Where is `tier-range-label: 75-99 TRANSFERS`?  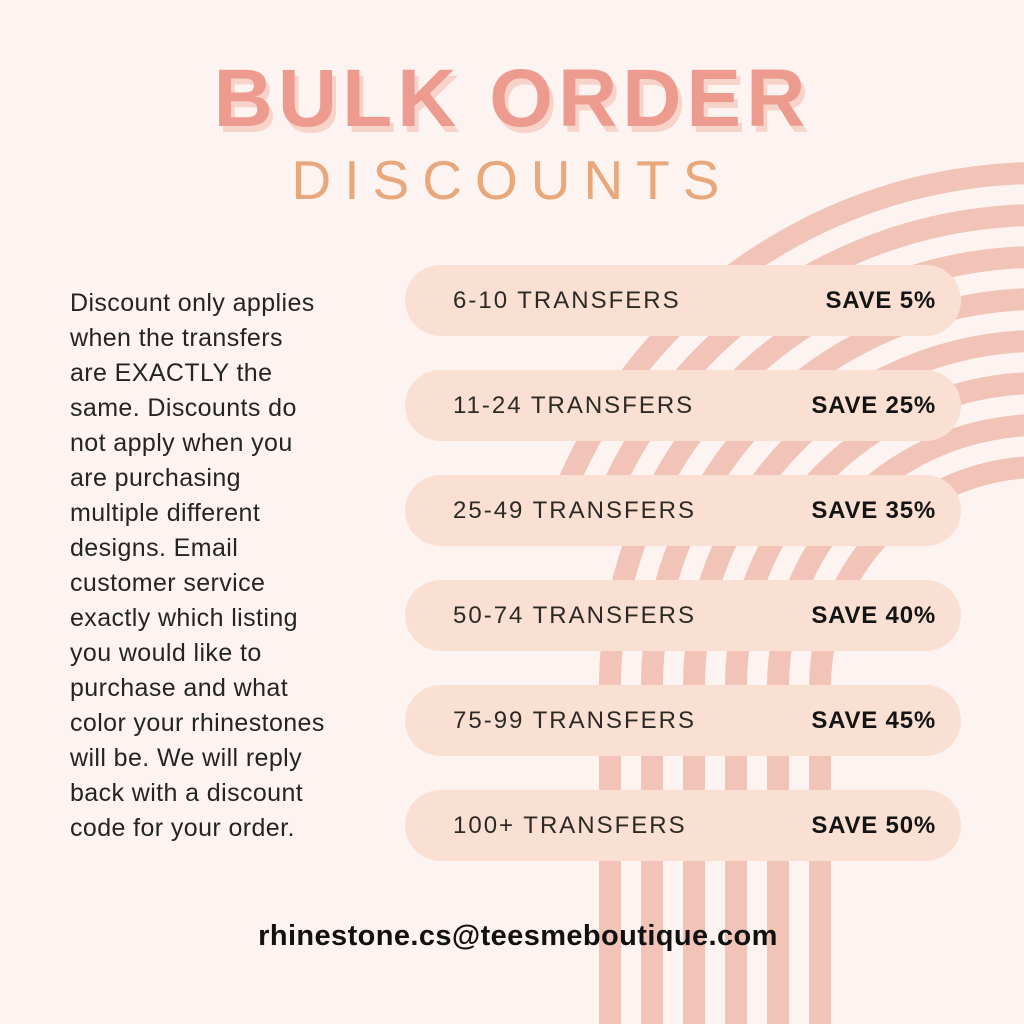
tier-range-label: 75-99 TRANSFERS is located at coordinates (574, 720).